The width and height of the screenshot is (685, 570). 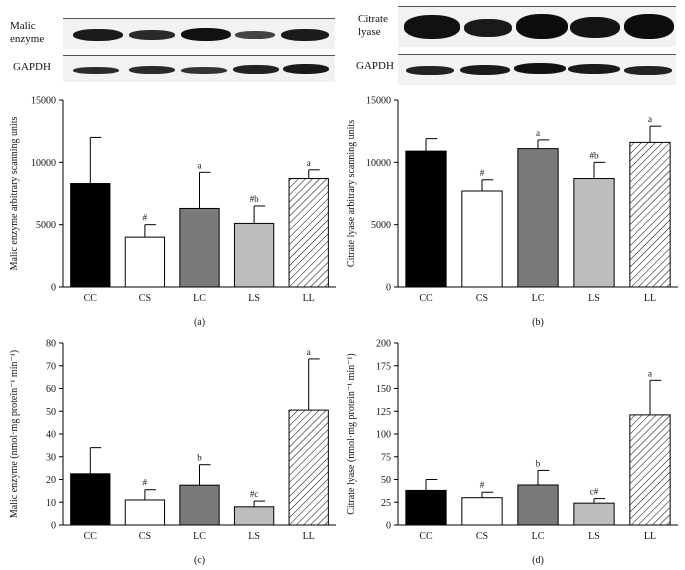 What do you see at coordinates (383, 389) in the screenshot?
I see `y-tick-label: 150` at bounding box center [383, 389].